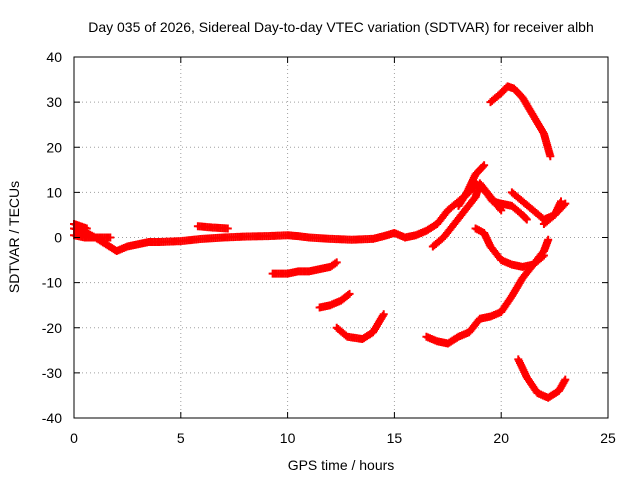 The image size is (640, 480). I want to click on y-tick-label: 30, so click(54, 102).